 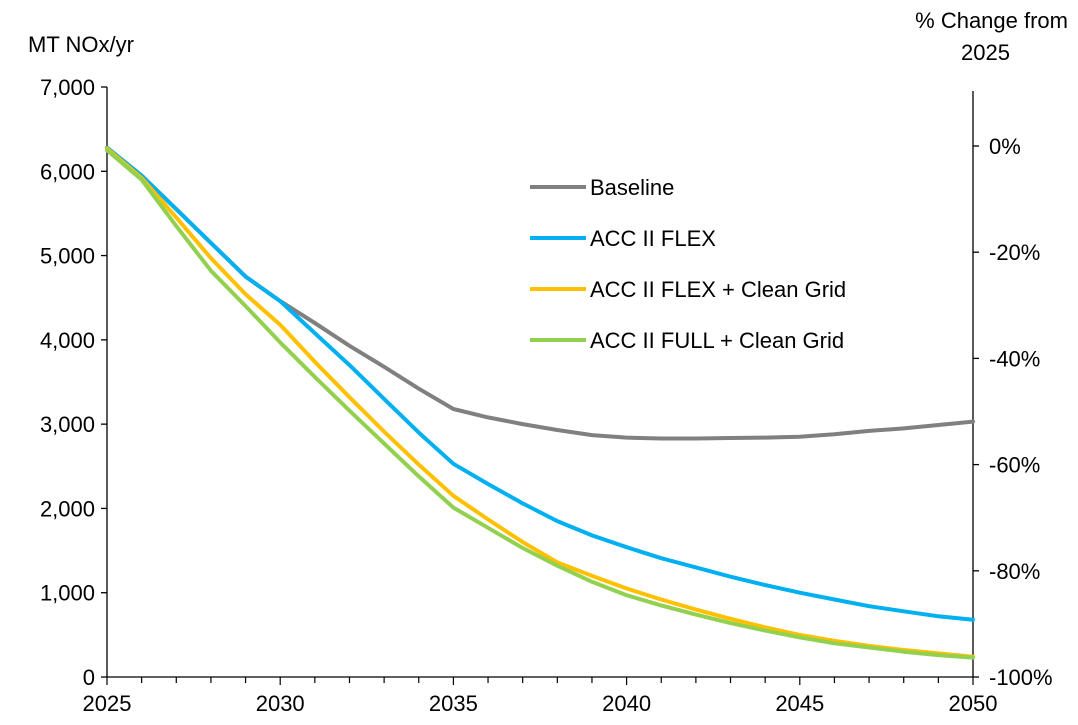 What do you see at coordinates (1005, 146) in the screenshot?
I see `y-right-tick-label: 0%` at bounding box center [1005, 146].